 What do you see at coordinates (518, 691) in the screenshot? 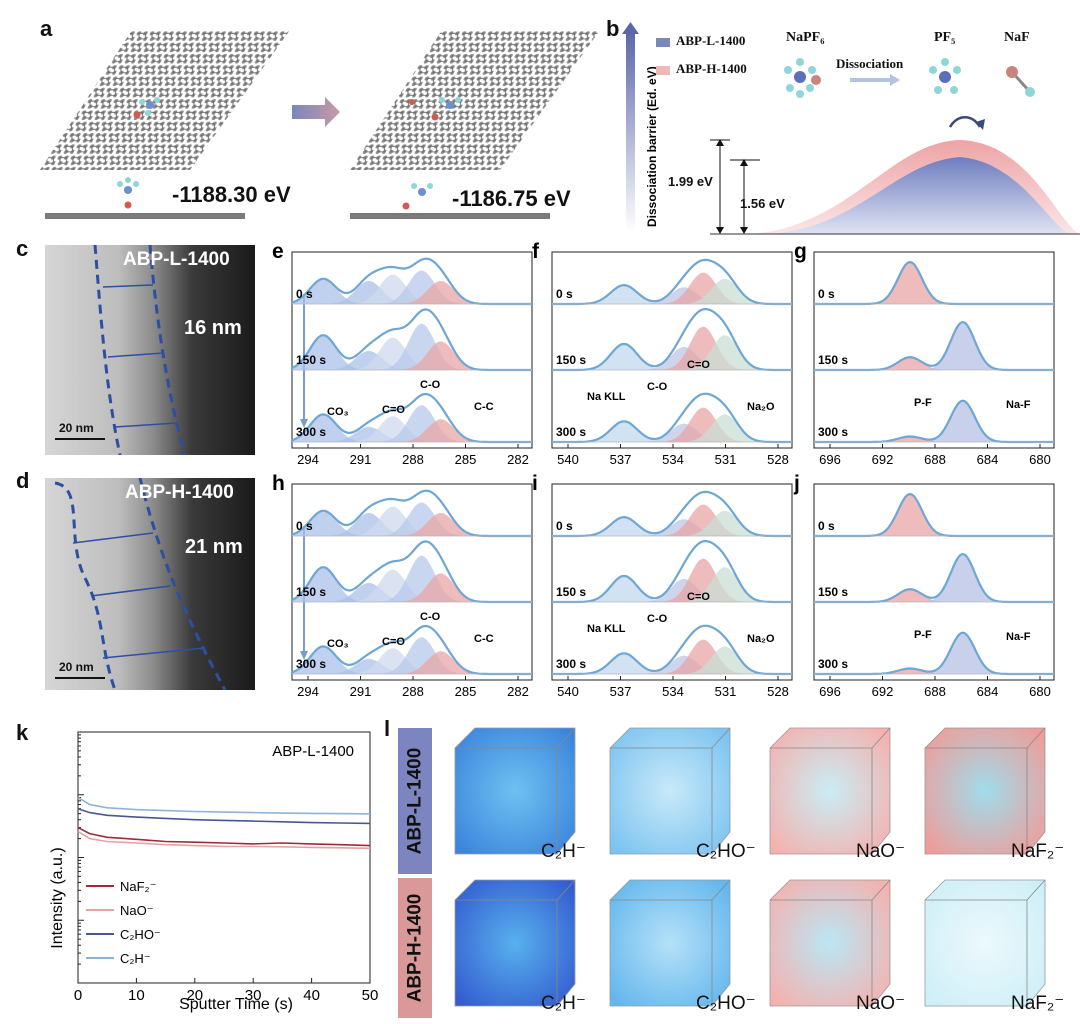
I see `xps-h-tick: 282` at bounding box center [518, 691].